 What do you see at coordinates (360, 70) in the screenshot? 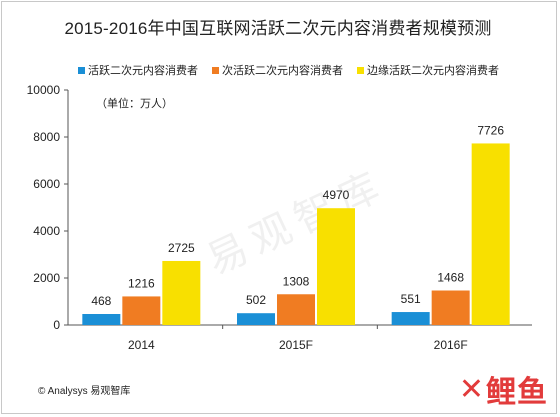
I see `legend-swatch-marginal` at bounding box center [360, 70].